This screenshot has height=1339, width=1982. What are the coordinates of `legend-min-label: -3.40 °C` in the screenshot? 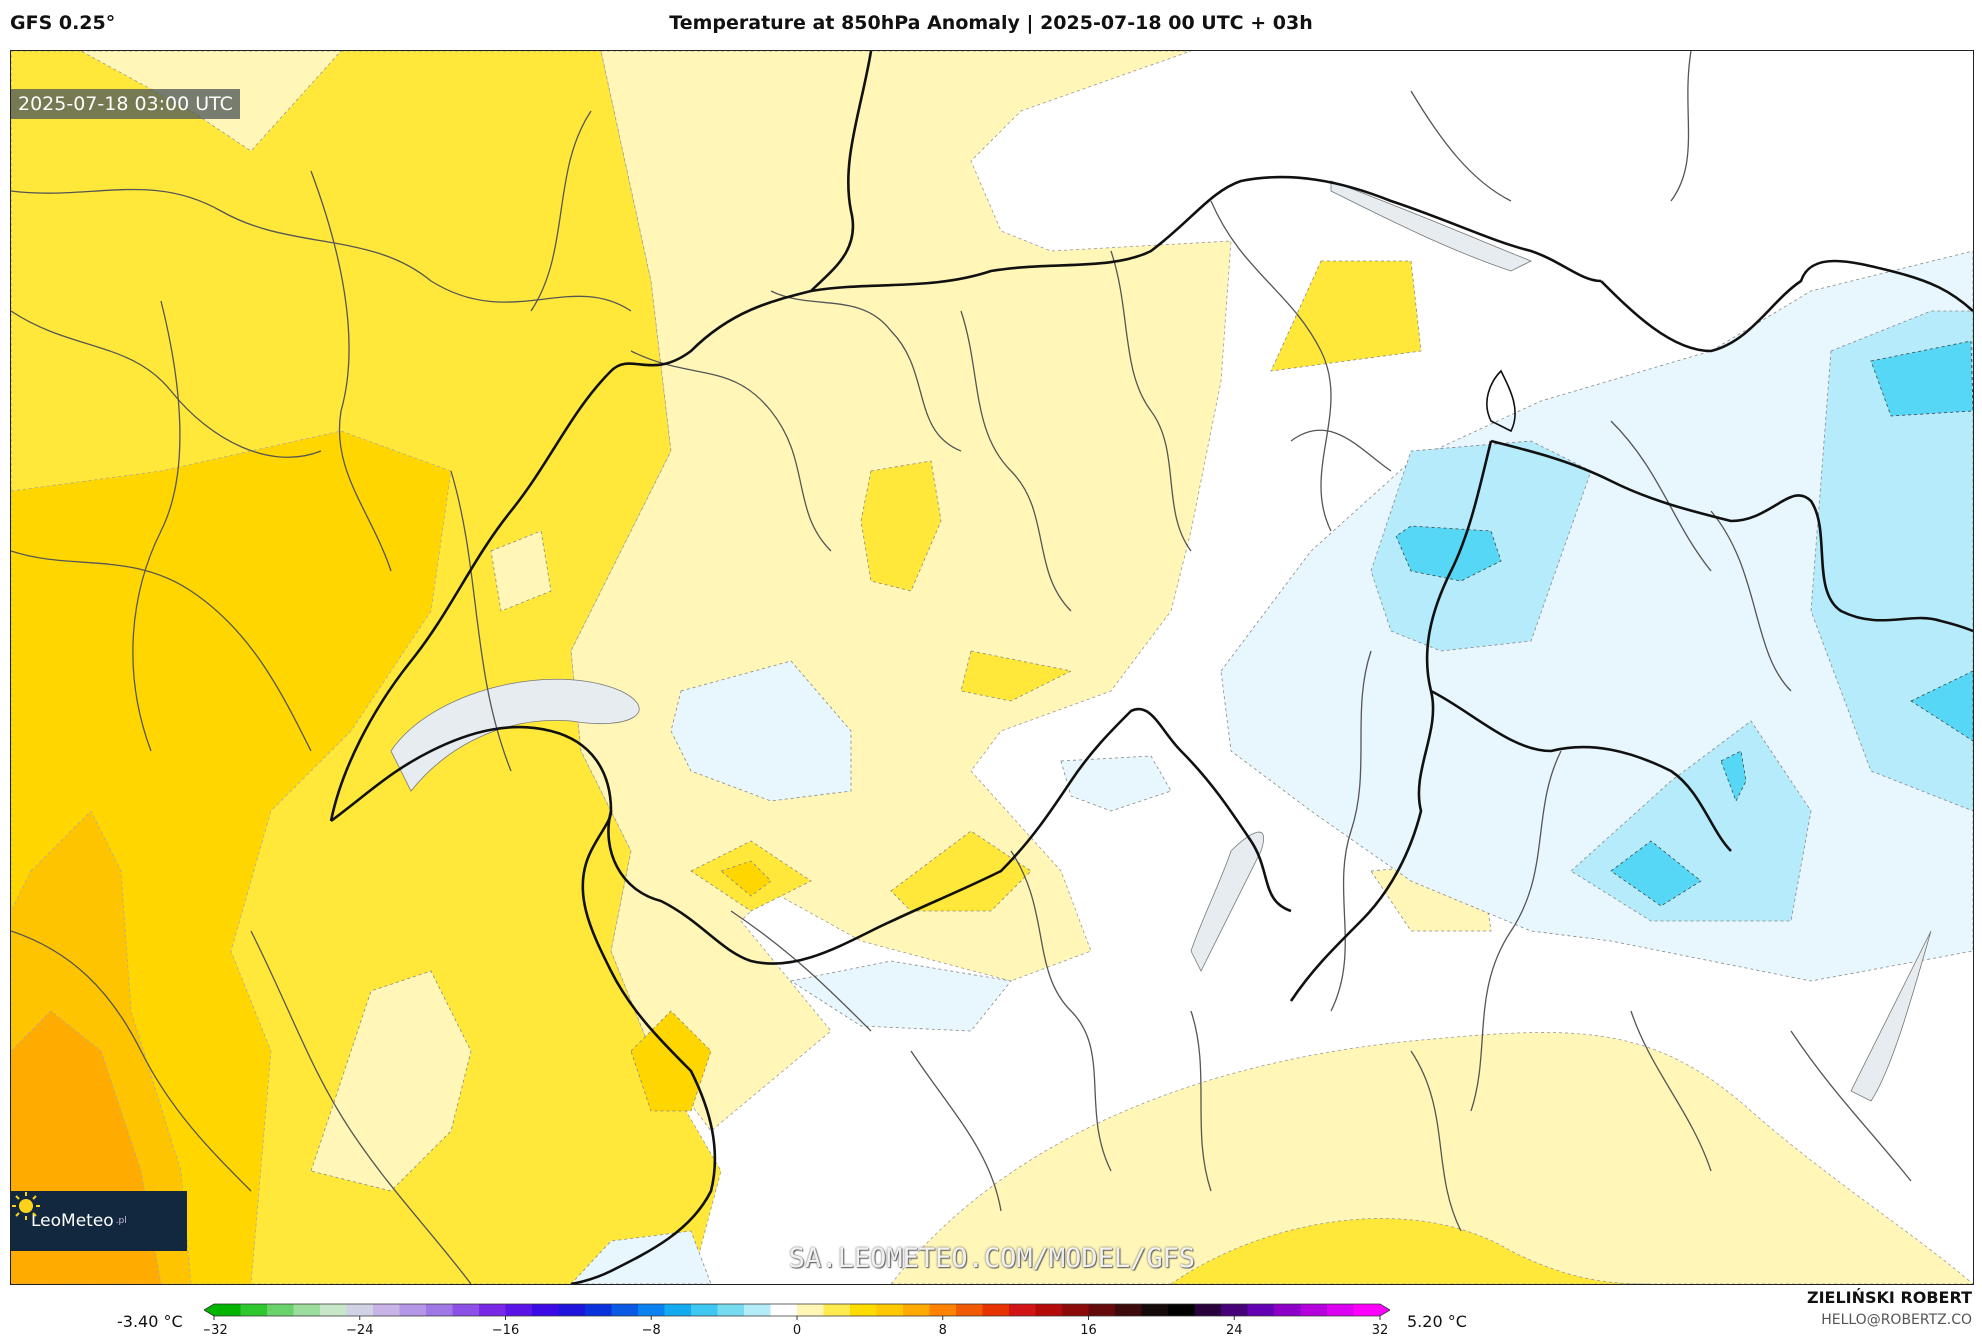 It's located at (150, 1321).